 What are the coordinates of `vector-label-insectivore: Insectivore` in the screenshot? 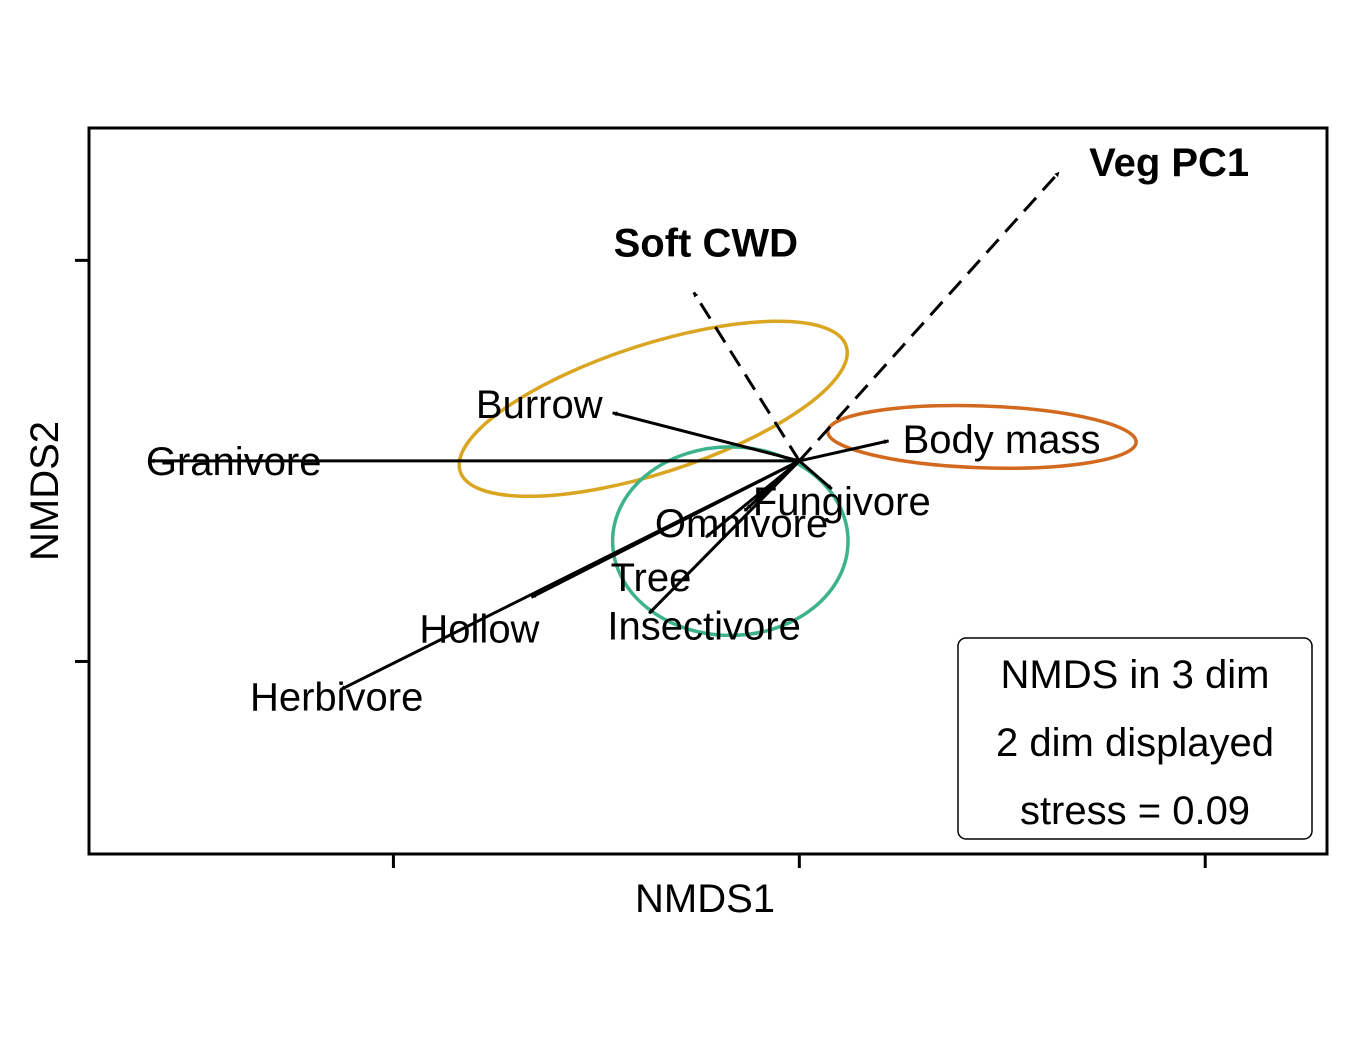 It's located at (703, 626).